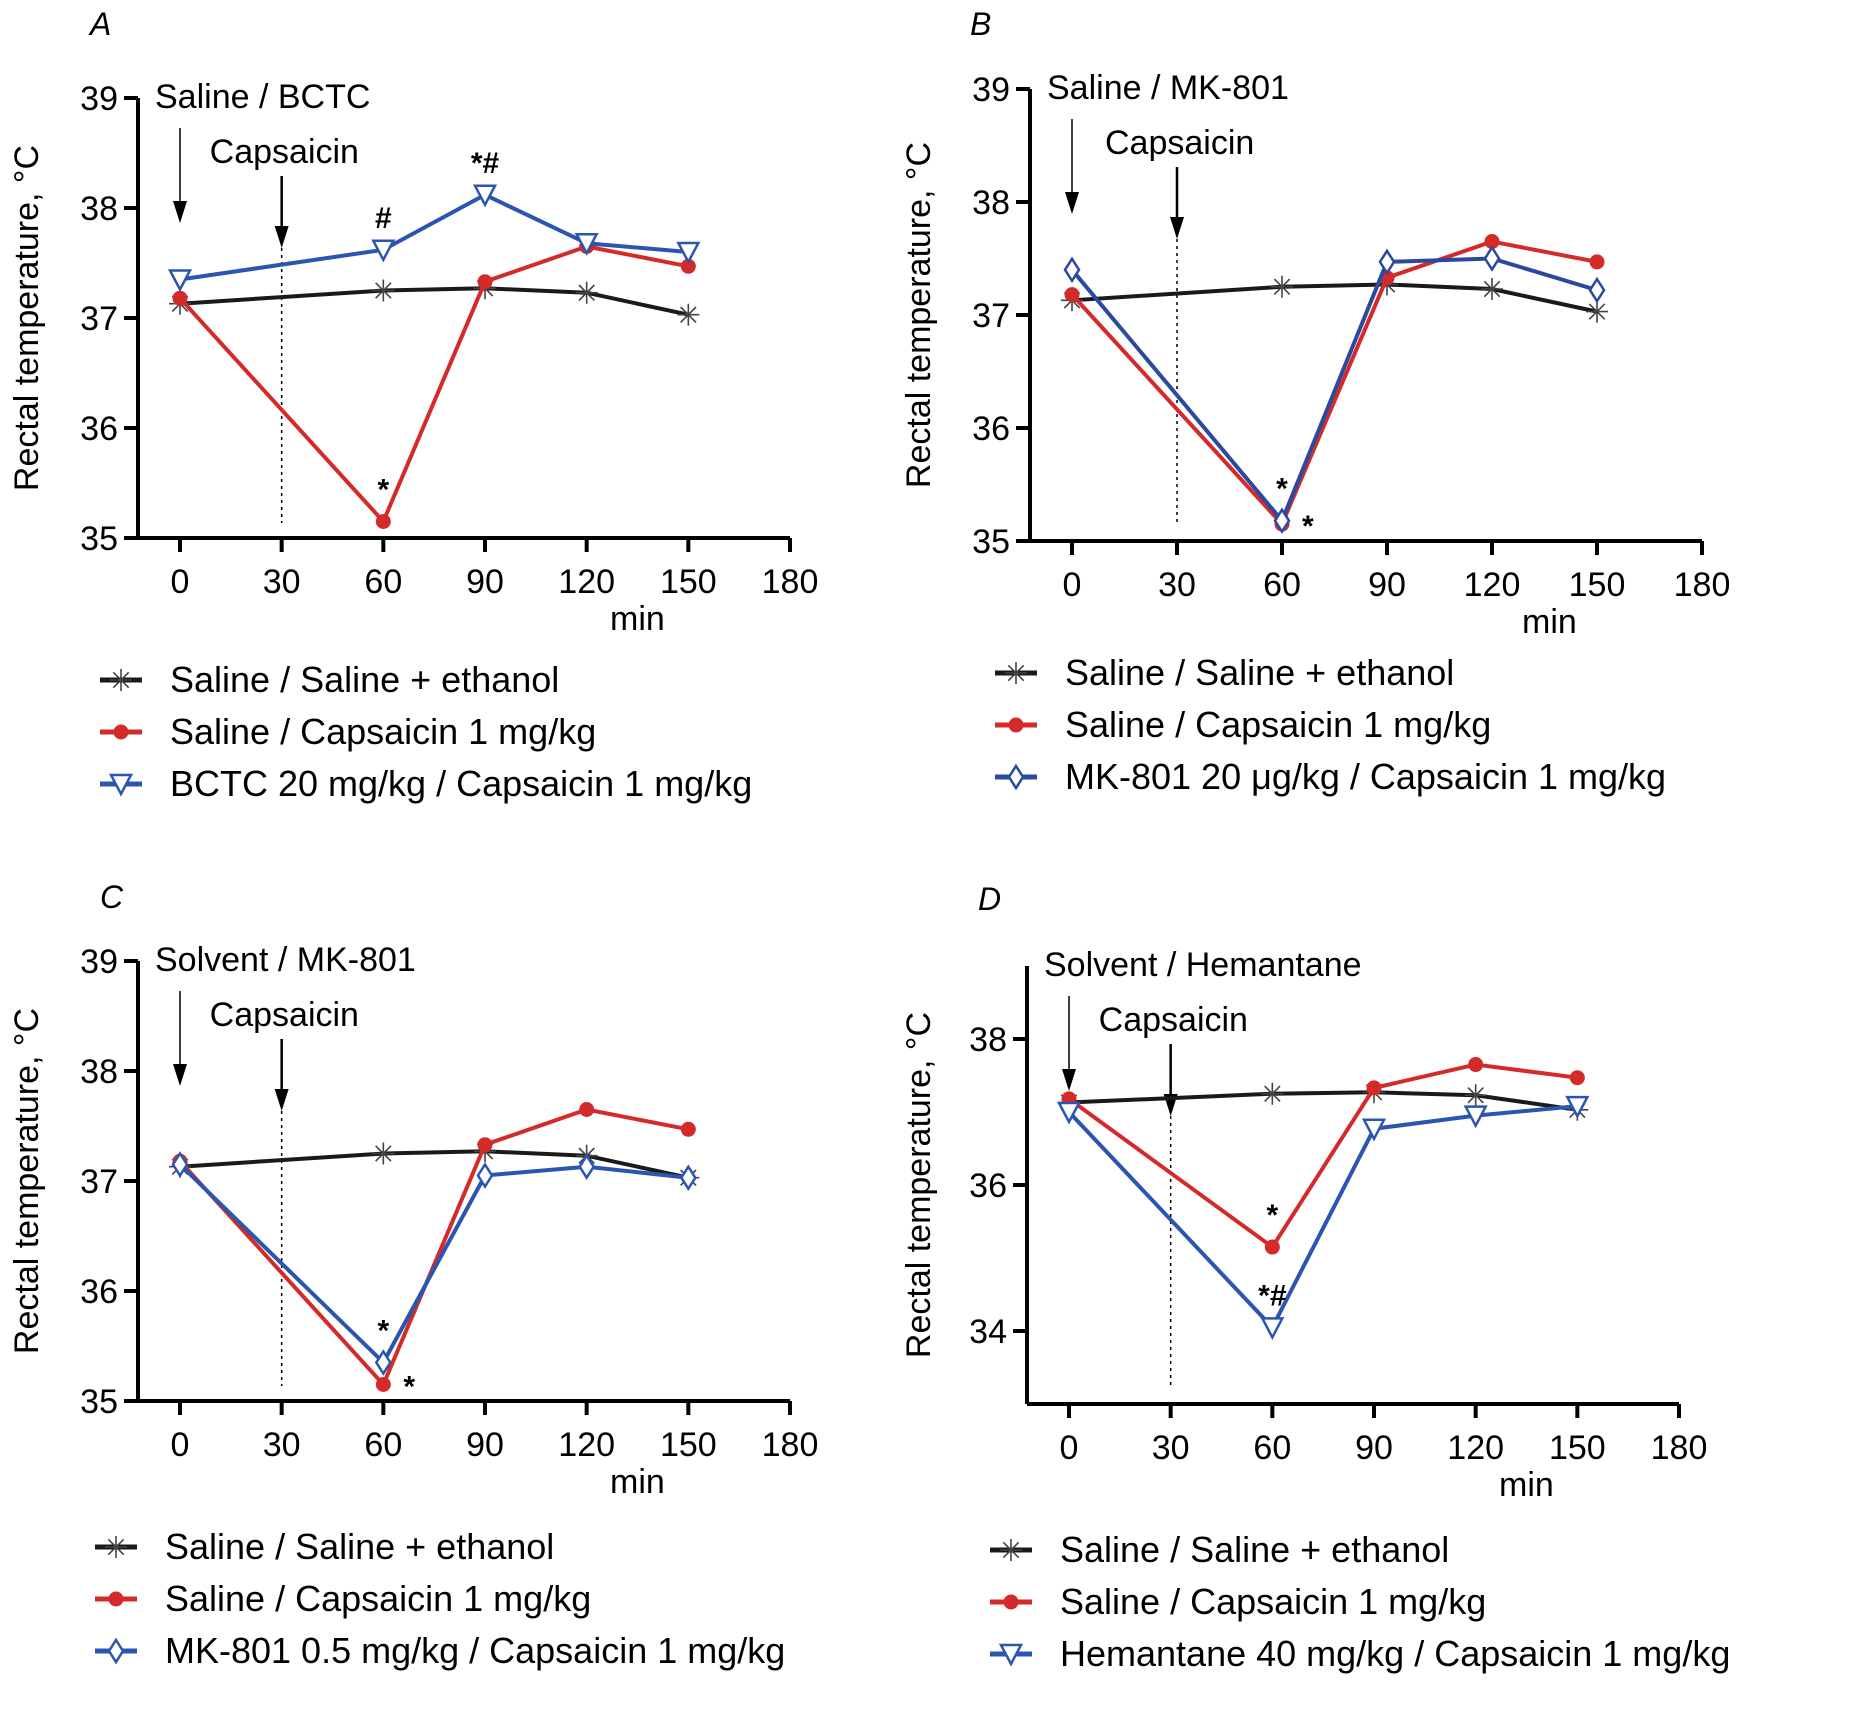 This screenshot has width=1850, height=1711. I want to click on y-tick-label: 34, so click(988, 1332).